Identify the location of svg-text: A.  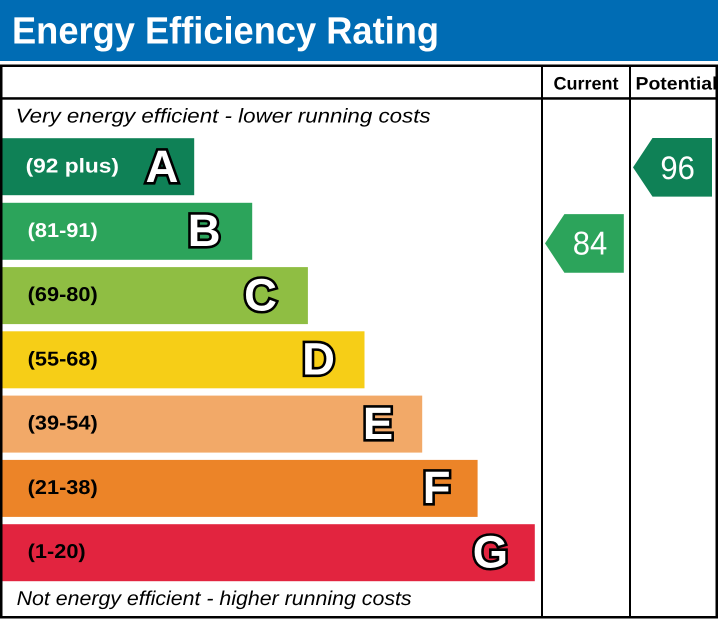
(162, 166).